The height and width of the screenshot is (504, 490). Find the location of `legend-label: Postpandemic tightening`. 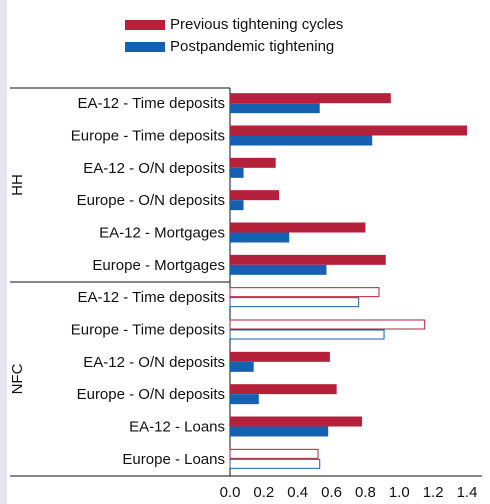

legend-label: Postpandemic tightening is located at coordinates (252, 46).